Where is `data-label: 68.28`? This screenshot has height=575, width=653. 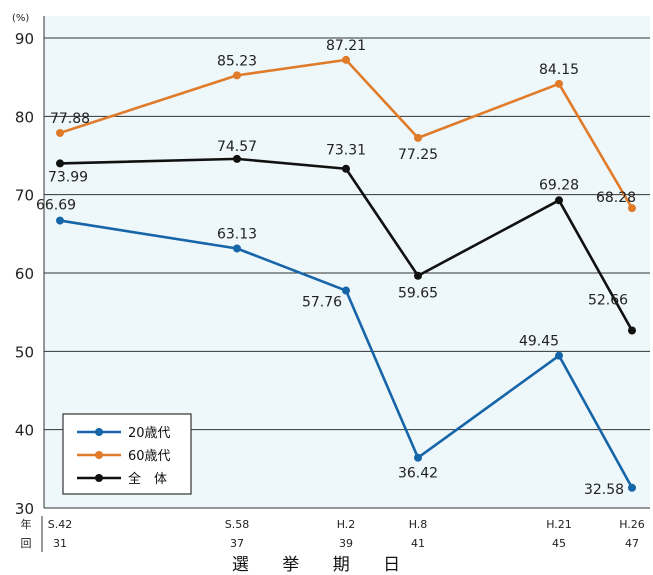
data-label: 68.28 is located at coordinates (616, 198).